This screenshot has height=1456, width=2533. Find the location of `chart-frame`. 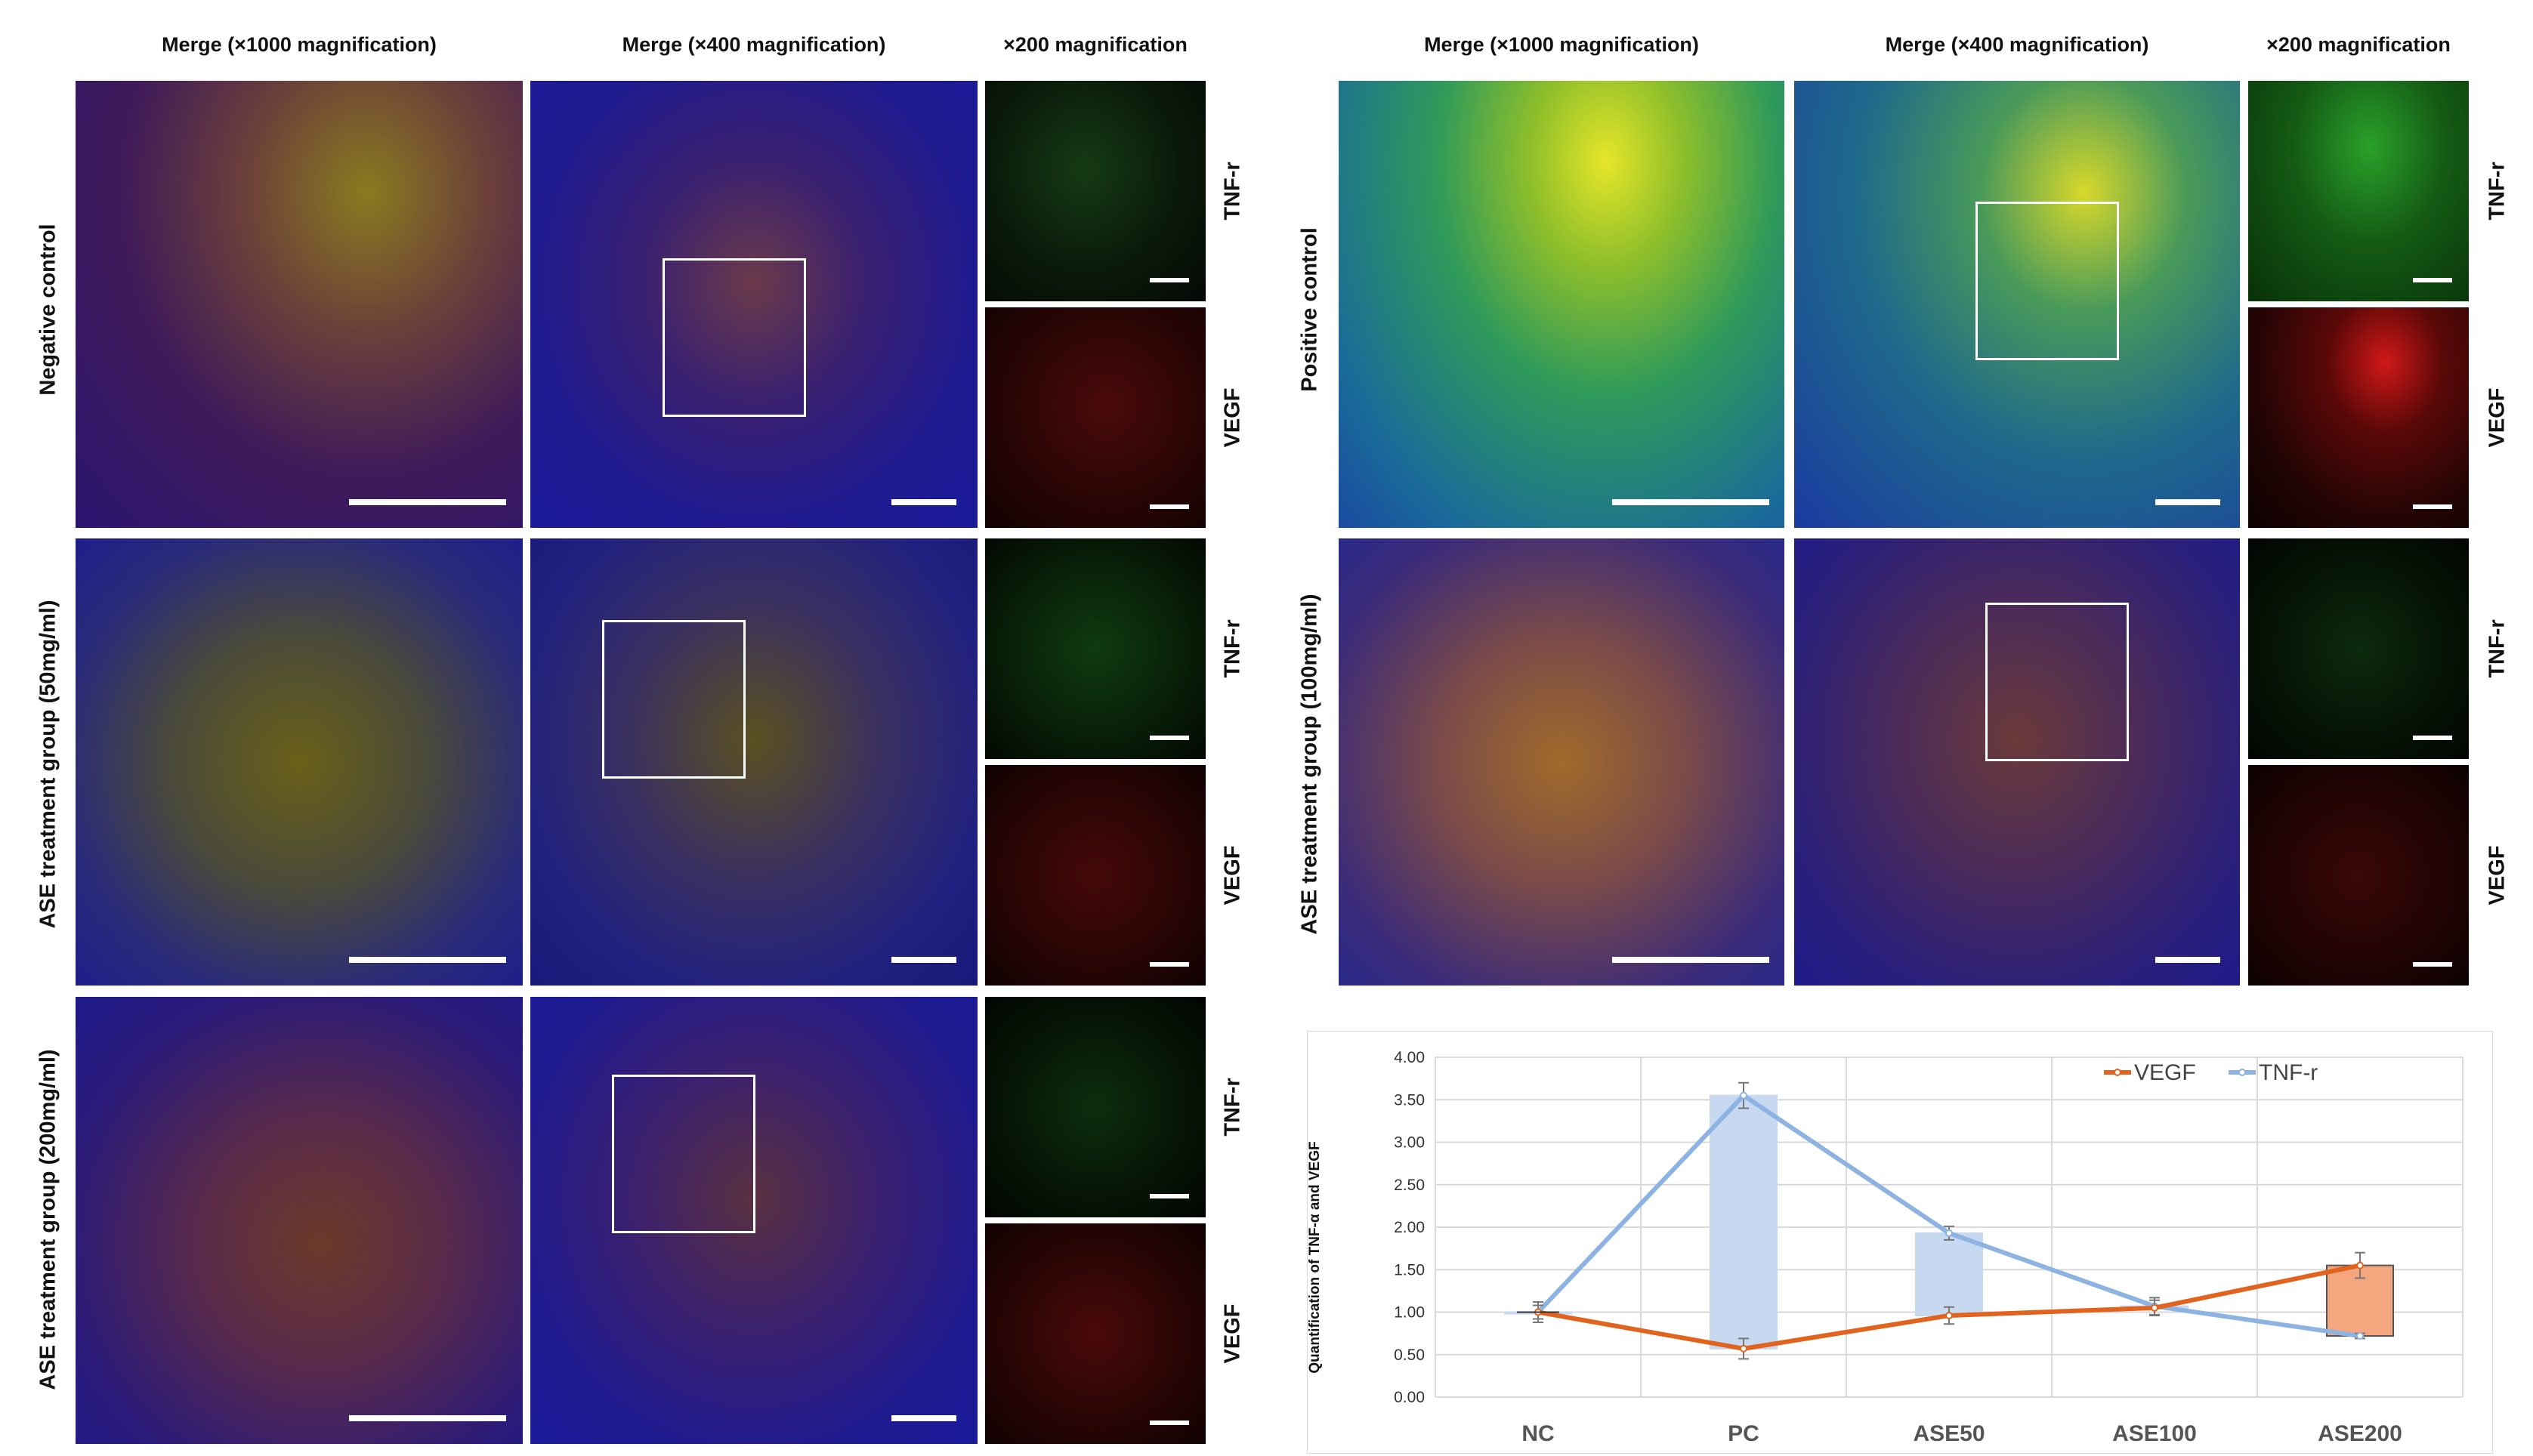

chart-frame is located at coordinates (1900, 1242).